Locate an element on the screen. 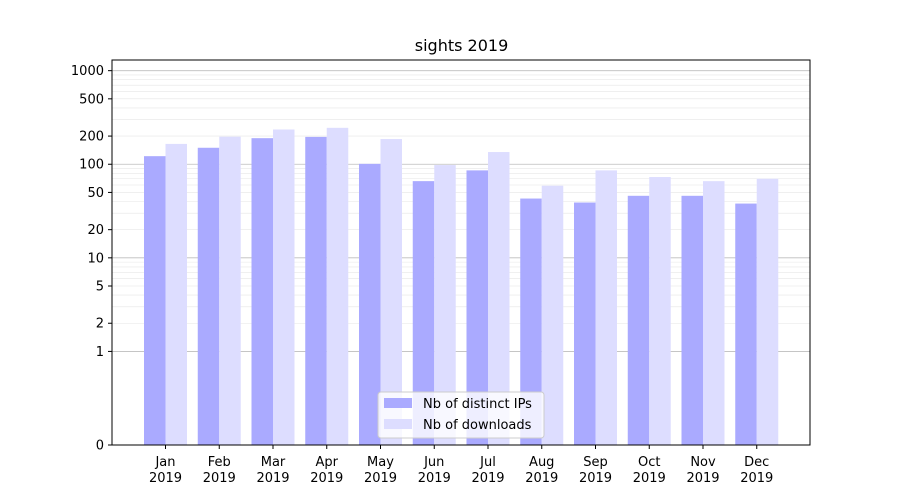 The height and width of the screenshot is (500, 900). legend-label: Nb of downloads is located at coordinates (477, 425).